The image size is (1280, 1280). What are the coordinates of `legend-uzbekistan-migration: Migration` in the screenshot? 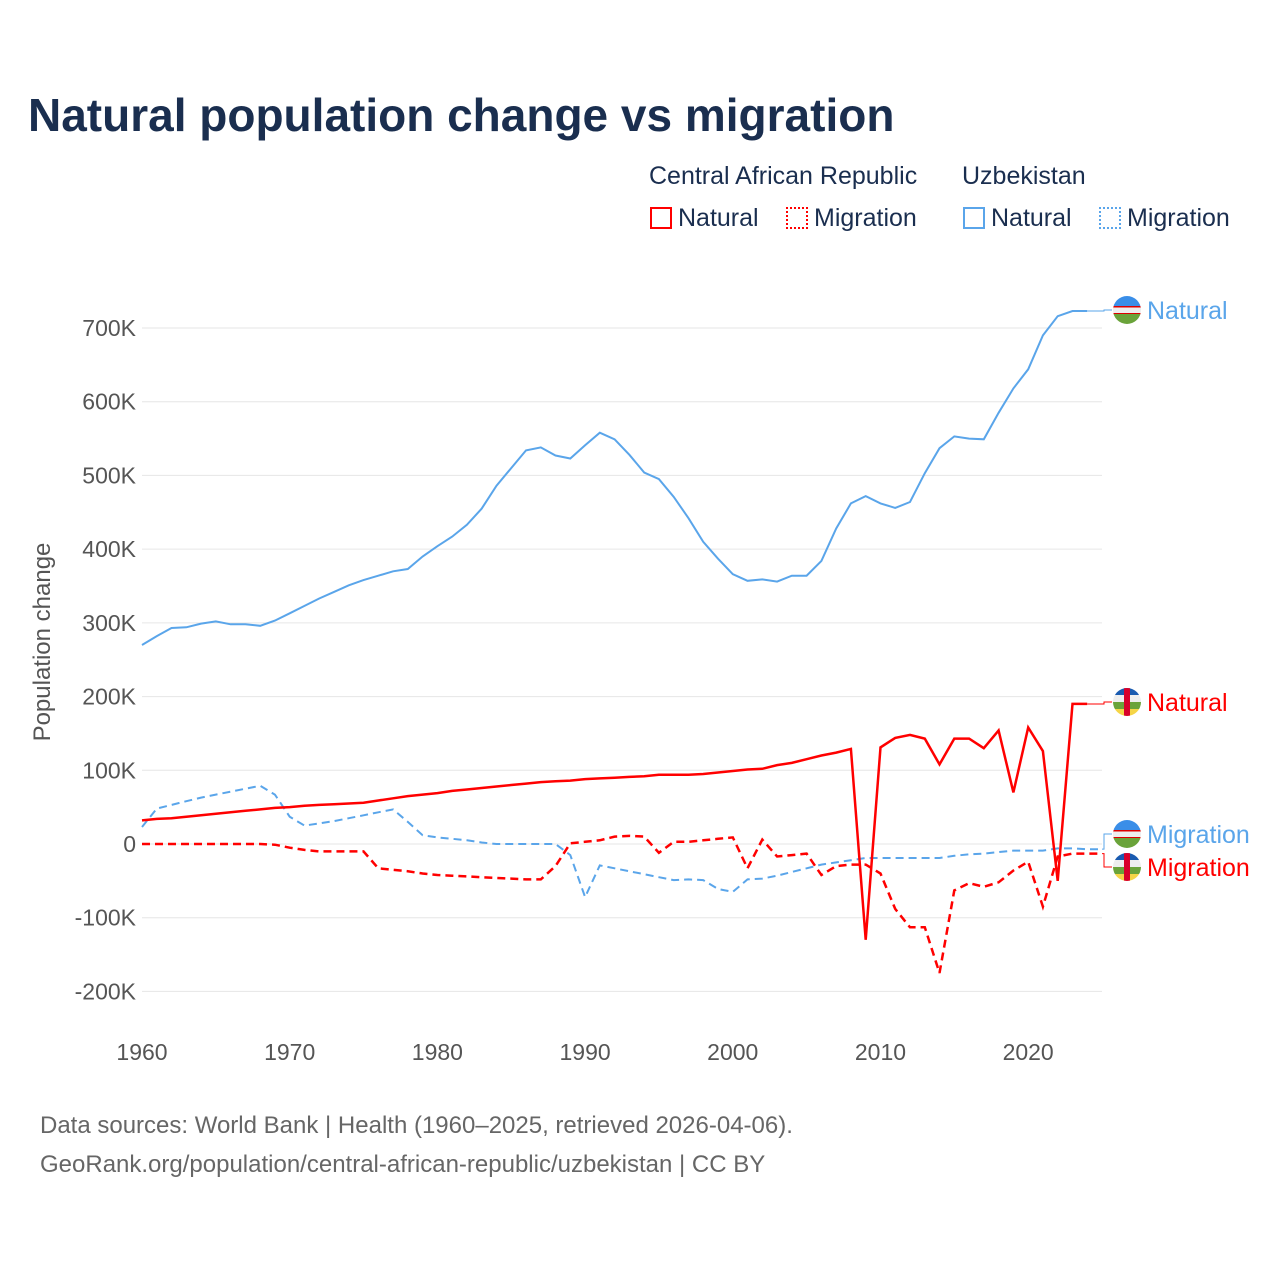 It's located at (1164, 218).